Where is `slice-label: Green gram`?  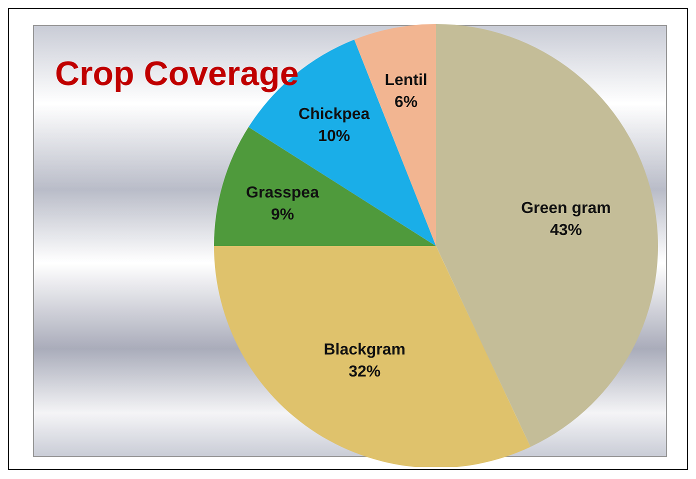 slice-label: Green gram is located at coordinates (566, 208).